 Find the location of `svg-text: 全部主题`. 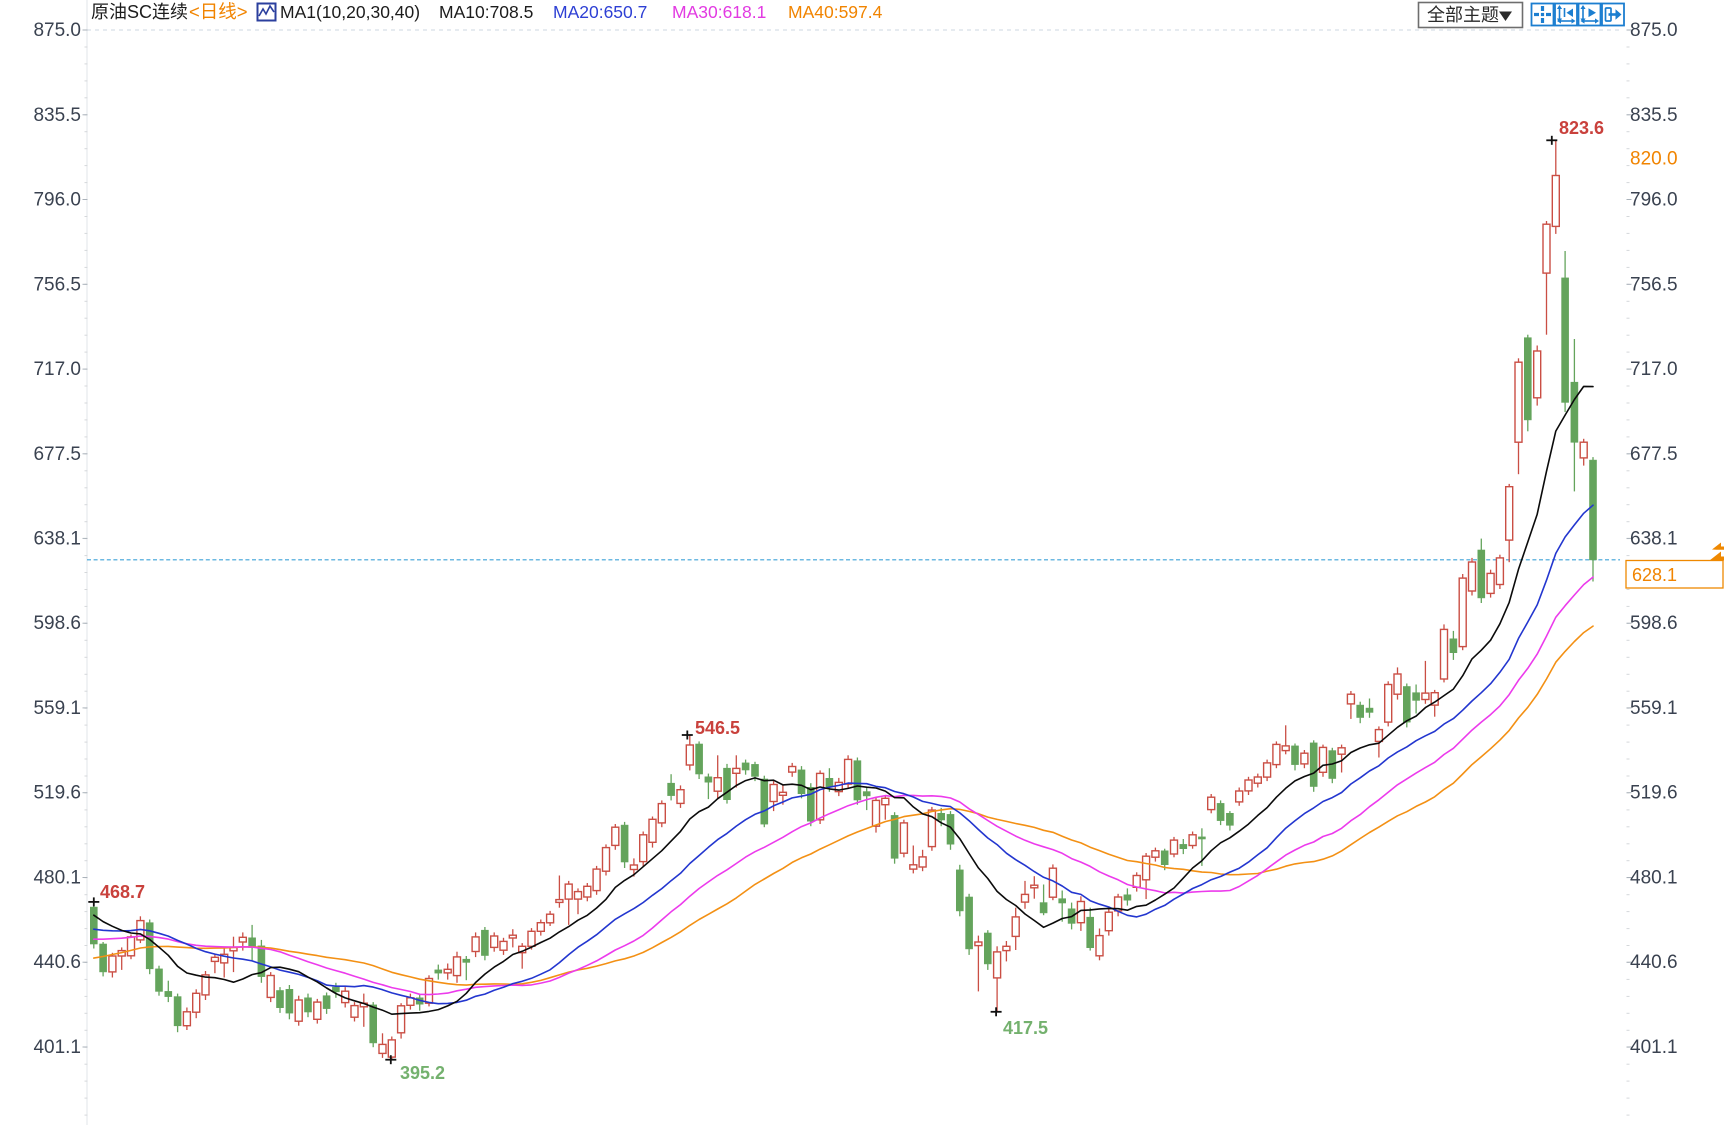

svg-text: 全部主题 is located at coordinates (1463, 15).